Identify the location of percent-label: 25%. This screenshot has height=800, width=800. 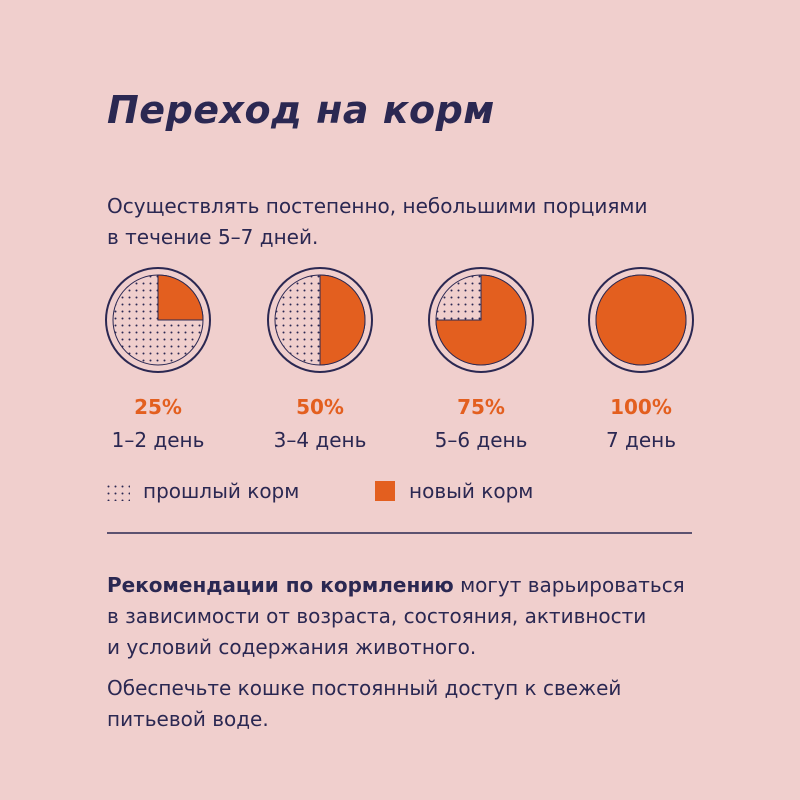
(158, 407).